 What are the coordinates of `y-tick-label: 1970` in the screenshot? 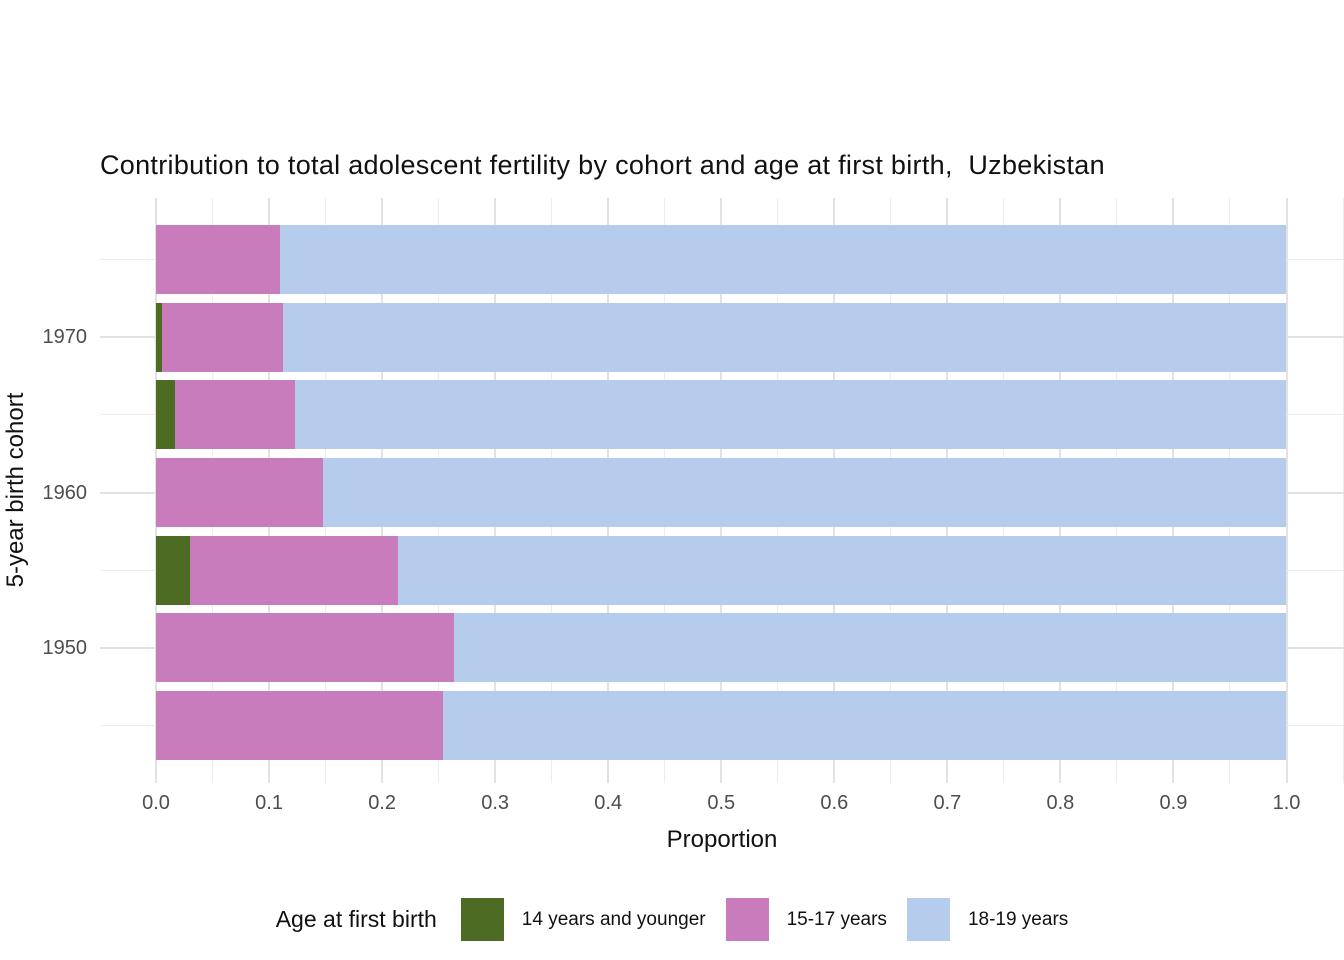 It's located at (65, 337).